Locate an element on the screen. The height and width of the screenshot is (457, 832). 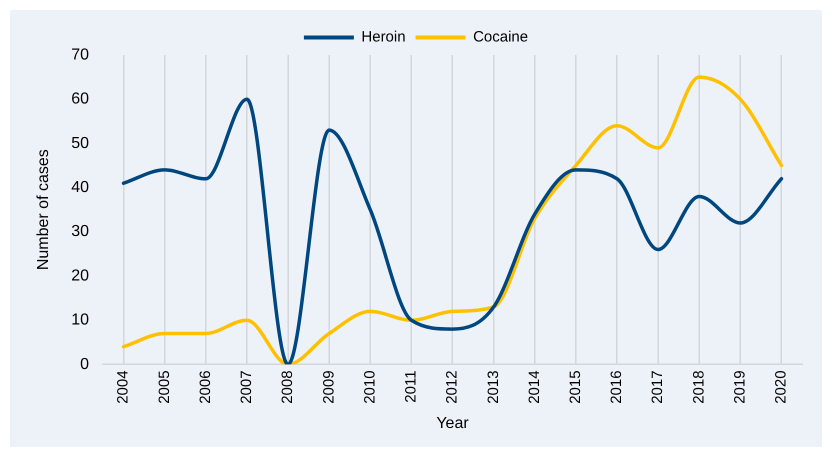
x-tick-label: 2008 is located at coordinates (287, 387).